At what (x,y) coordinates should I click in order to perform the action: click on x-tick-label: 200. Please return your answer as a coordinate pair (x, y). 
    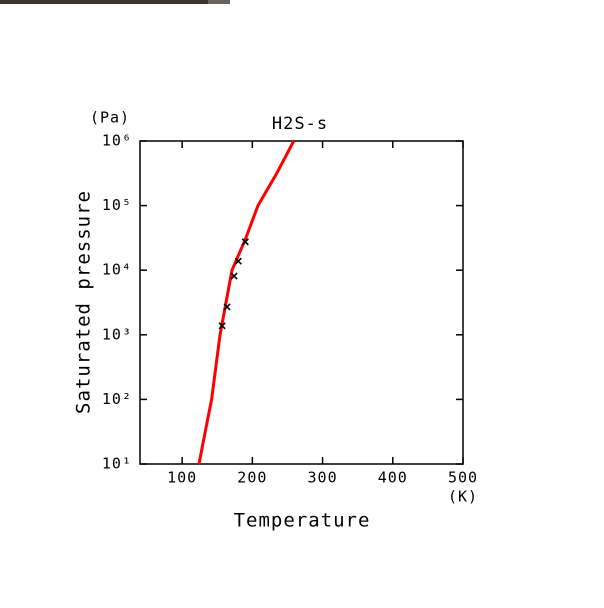
    Looking at the image, I should click on (252, 478).